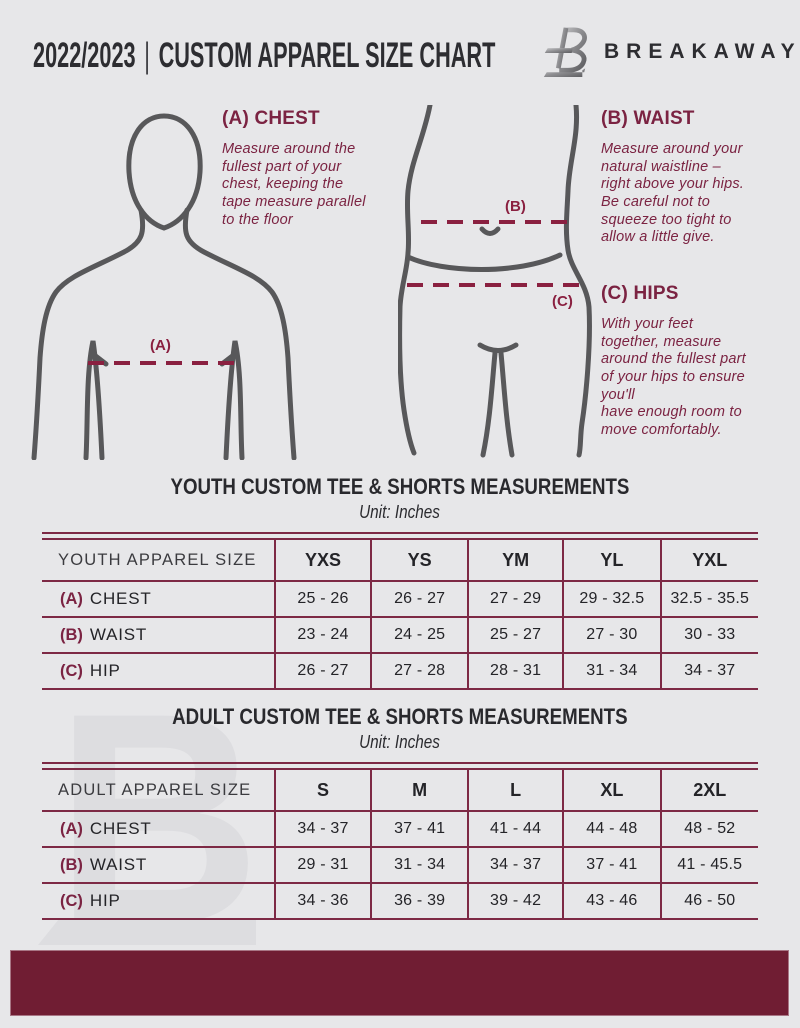 Image resolution: width=800 pixels, height=1028 pixels. What do you see at coordinates (708, 561) in the screenshot?
I see `size-column-header: YXL` at bounding box center [708, 561].